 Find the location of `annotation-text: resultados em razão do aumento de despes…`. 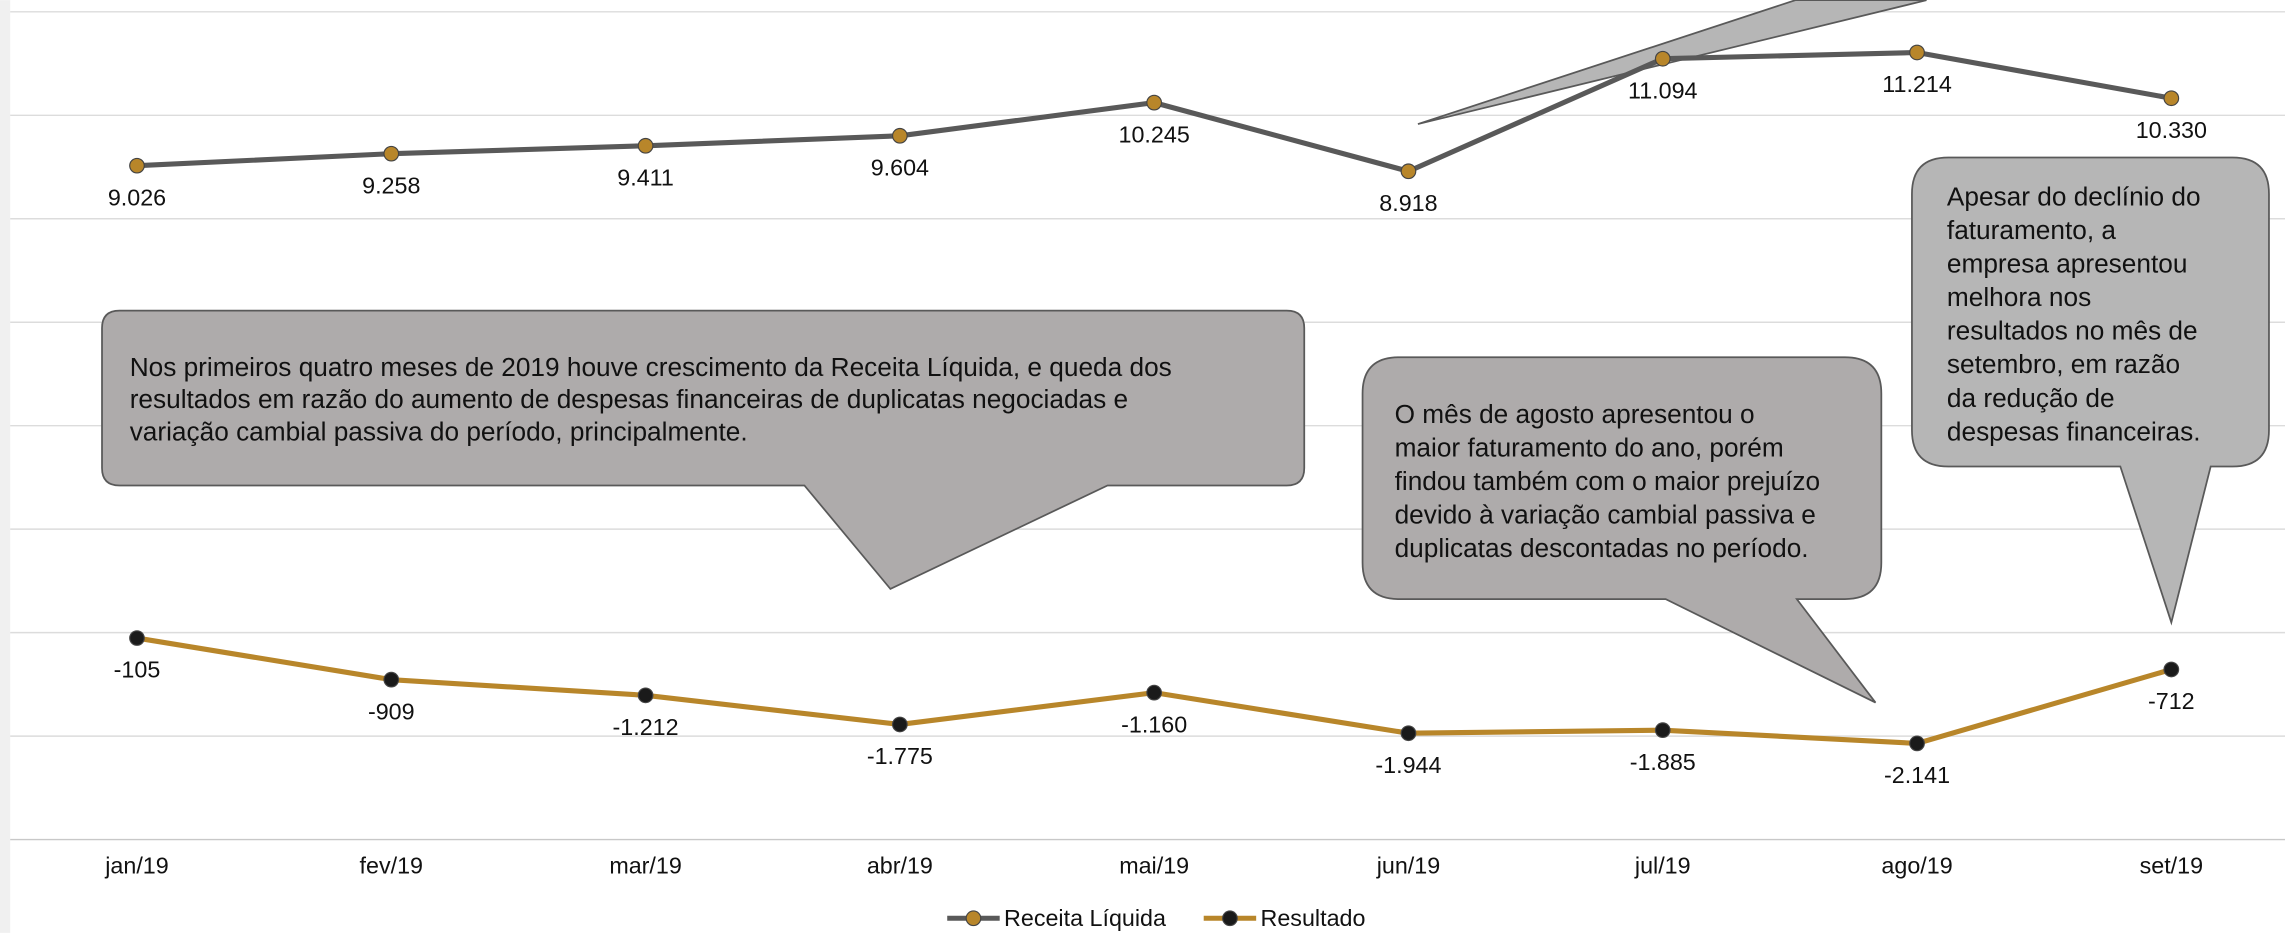

annotation-text: resultados em razão do aumento de despes… is located at coordinates (629, 399).